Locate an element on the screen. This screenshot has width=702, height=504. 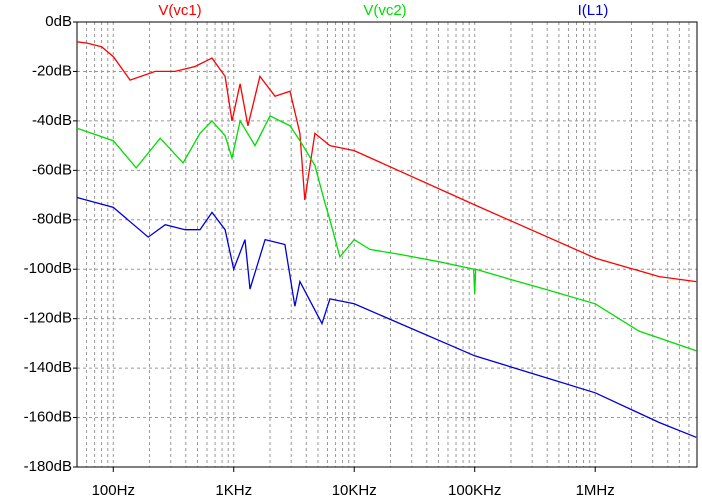
x-tick-label: 1KHz is located at coordinates (233, 490).